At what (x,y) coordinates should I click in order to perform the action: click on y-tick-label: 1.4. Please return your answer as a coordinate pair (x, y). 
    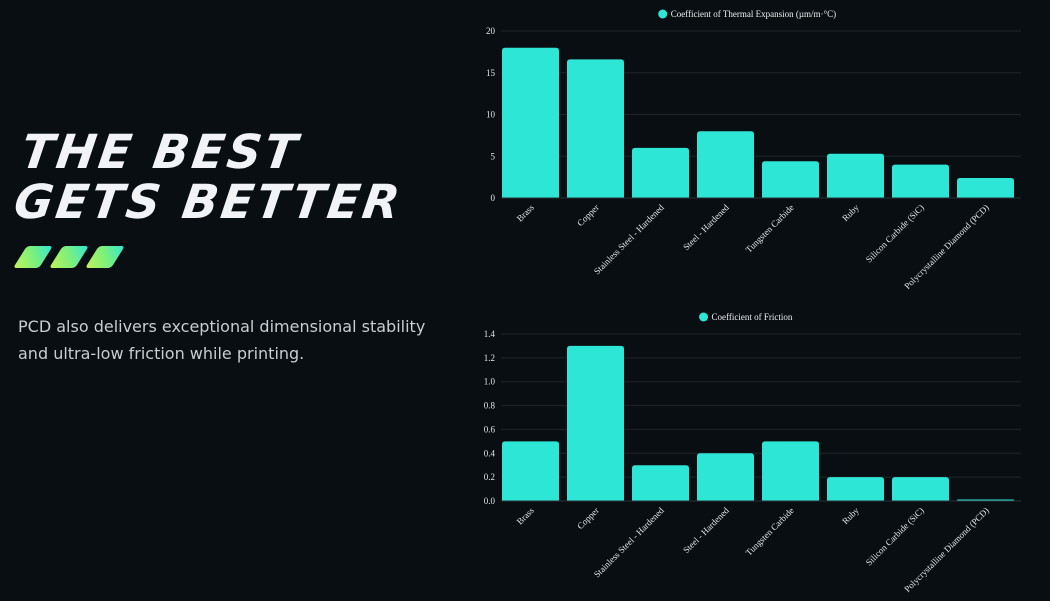
    Looking at the image, I should click on (490, 334).